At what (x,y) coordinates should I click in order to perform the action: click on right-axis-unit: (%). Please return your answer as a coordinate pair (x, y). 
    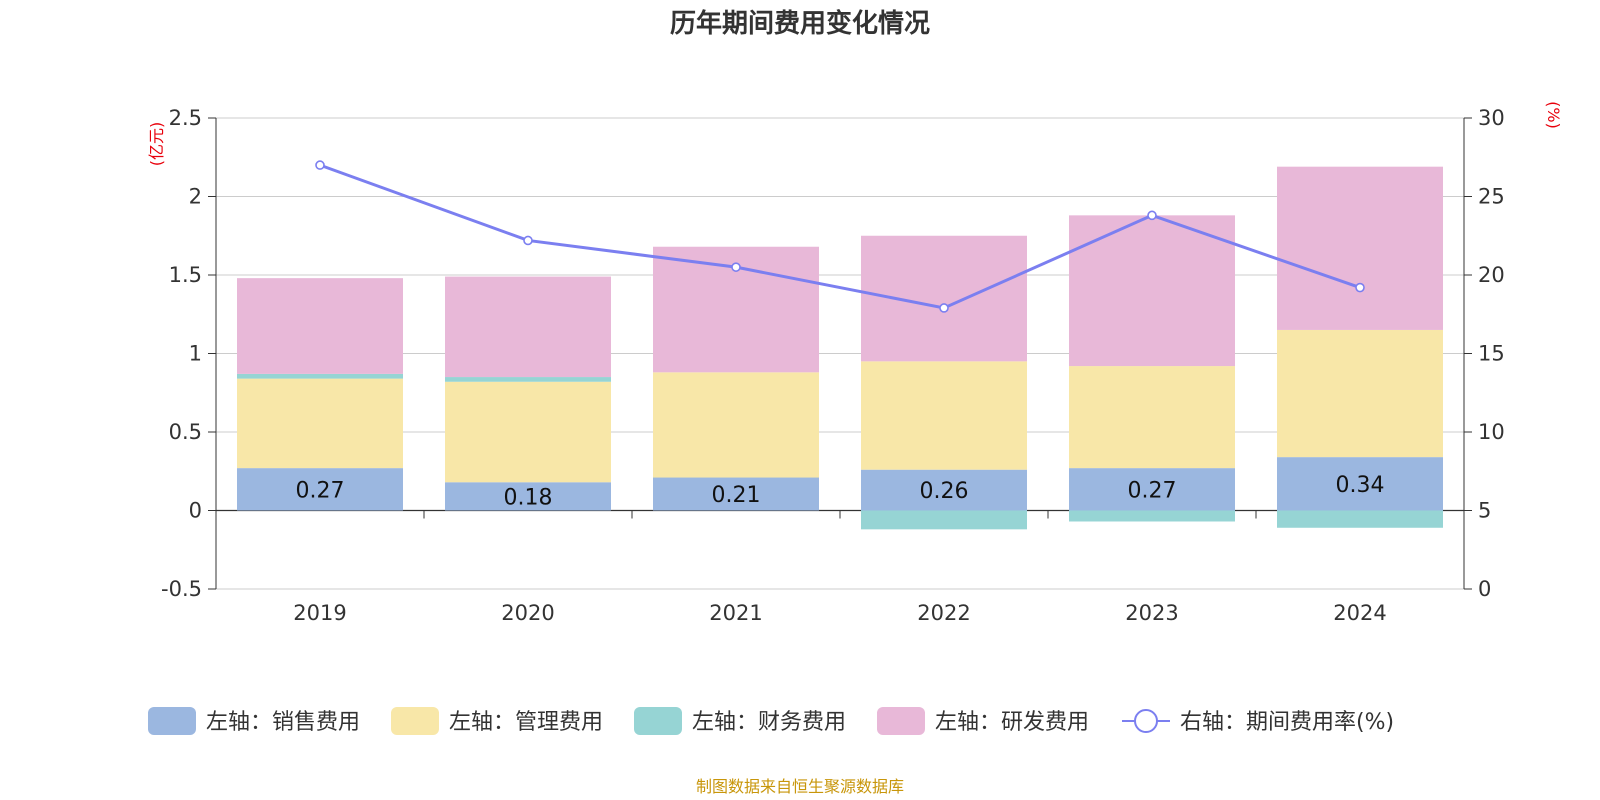
    Looking at the image, I should click on (1553, 115).